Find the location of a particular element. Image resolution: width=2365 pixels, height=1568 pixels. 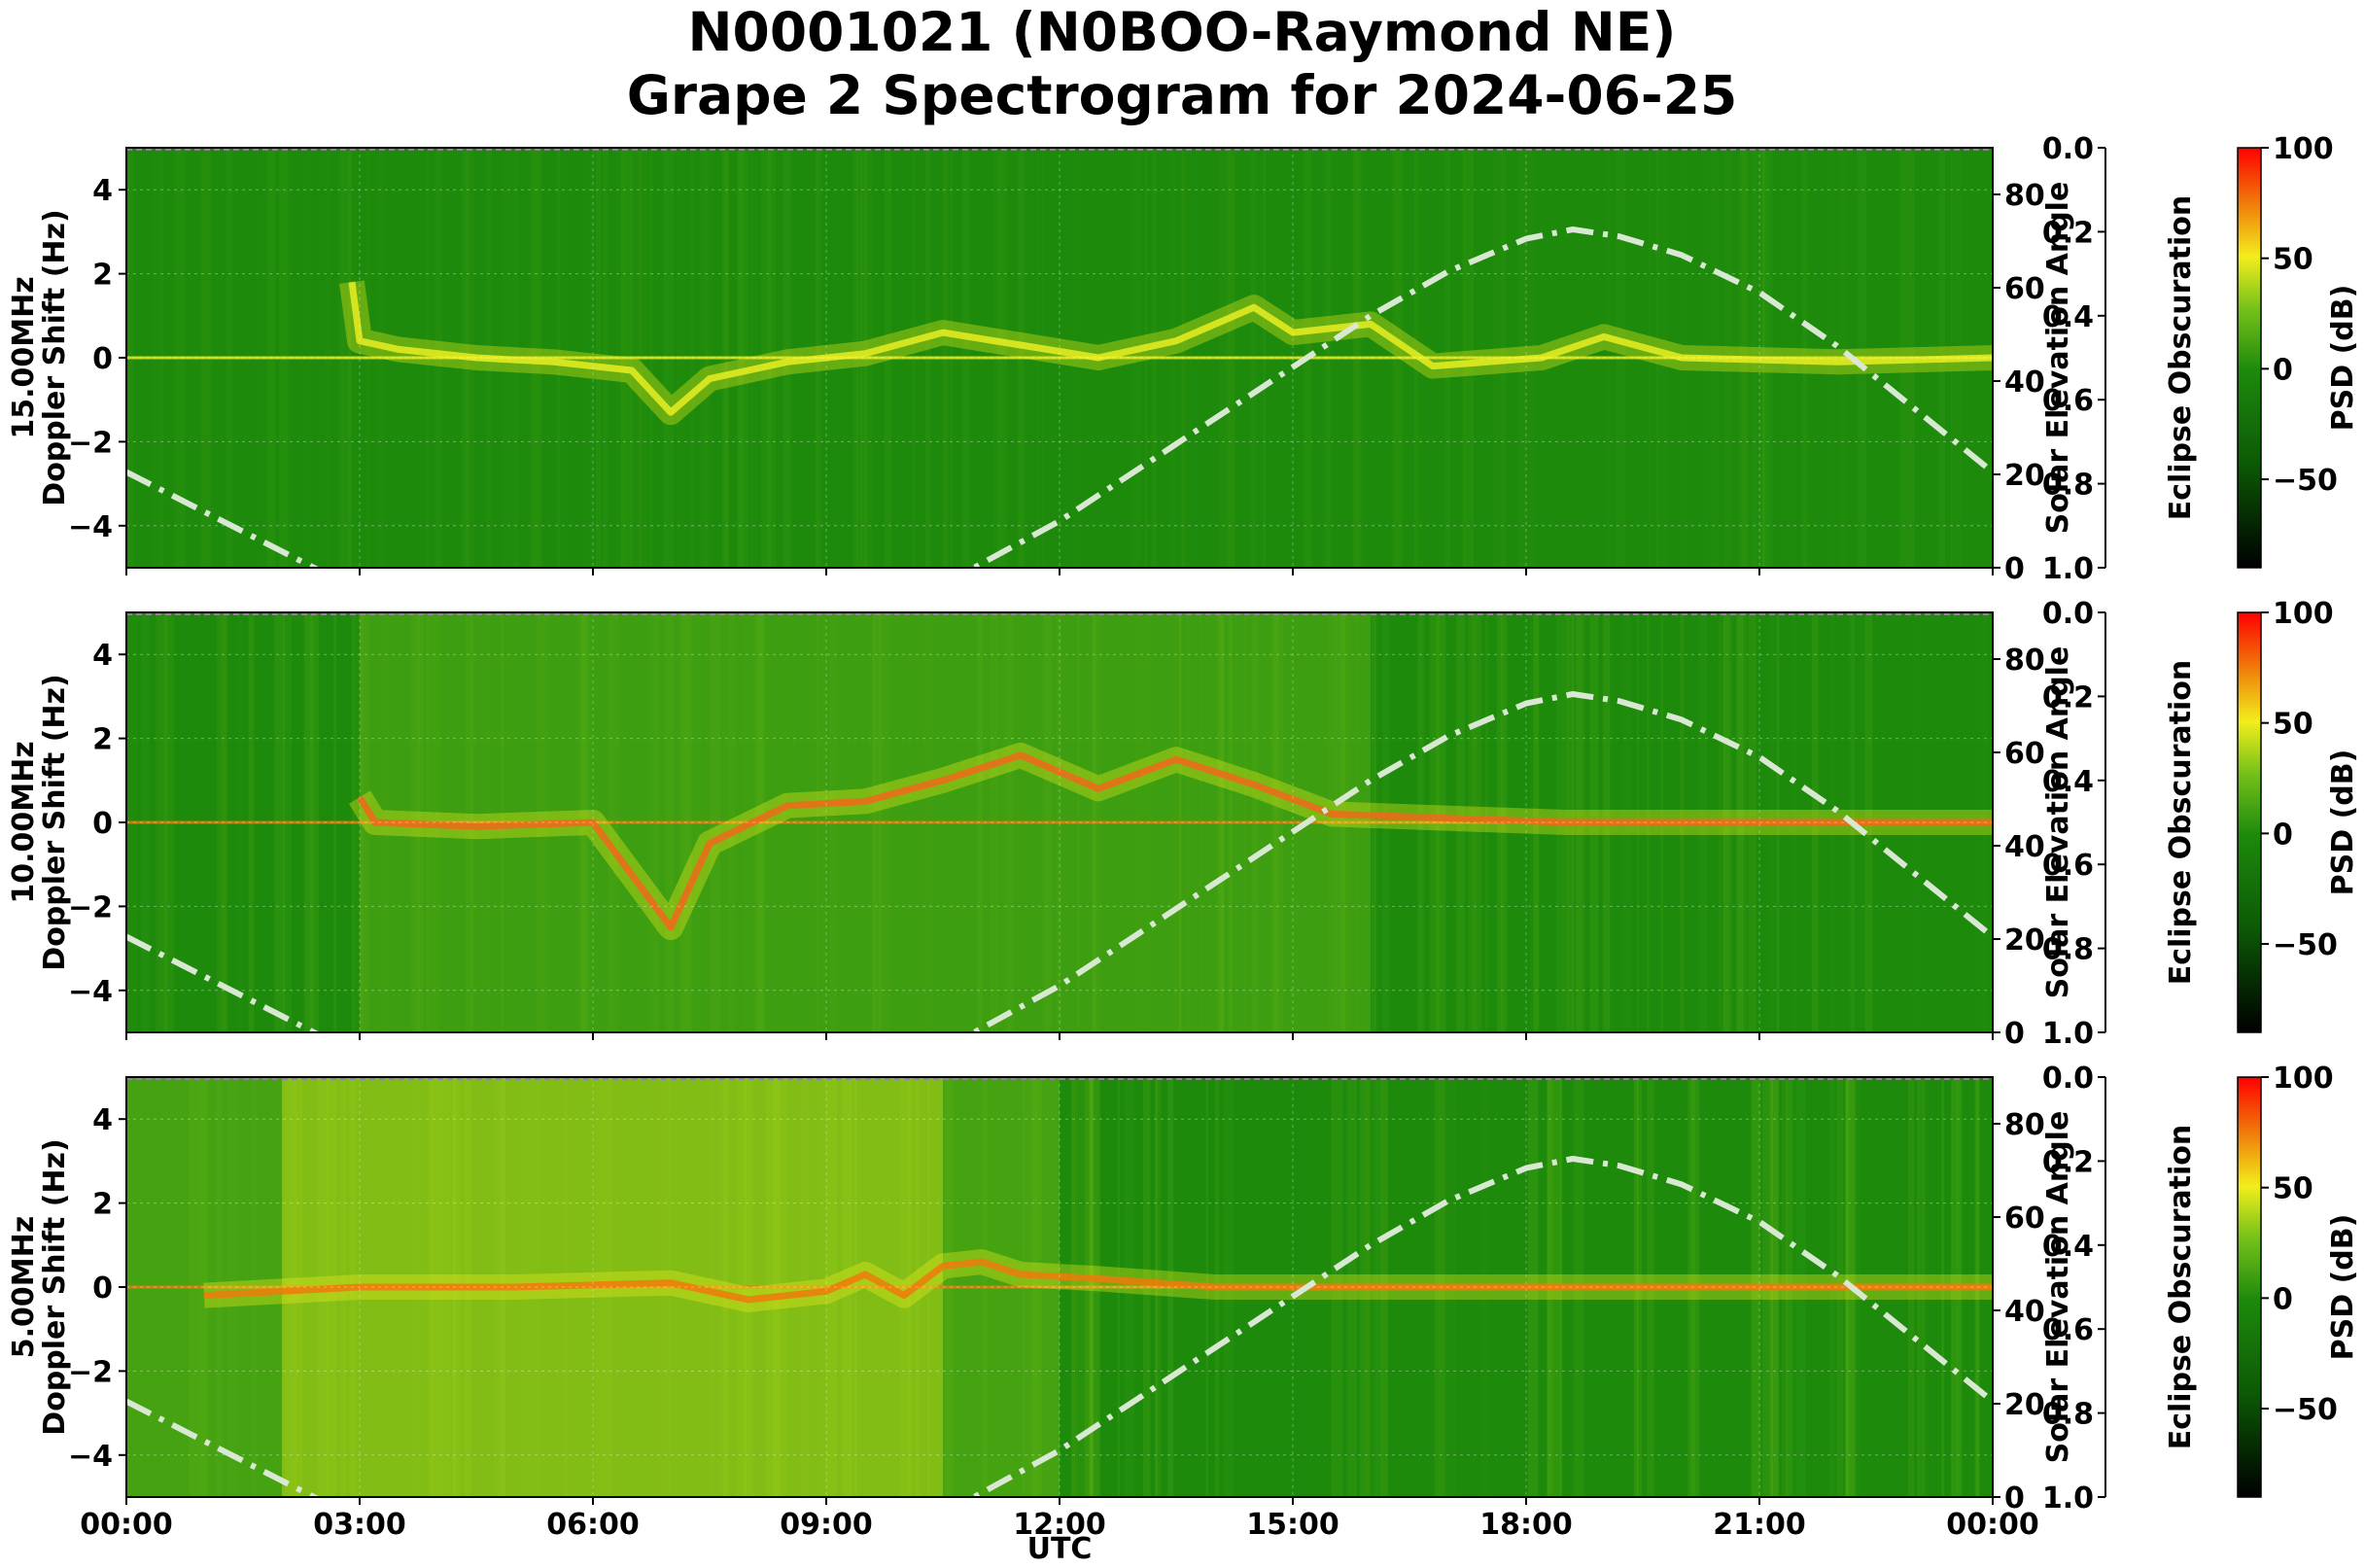

x-tick-label: 09:00 is located at coordinates (827, 1525).